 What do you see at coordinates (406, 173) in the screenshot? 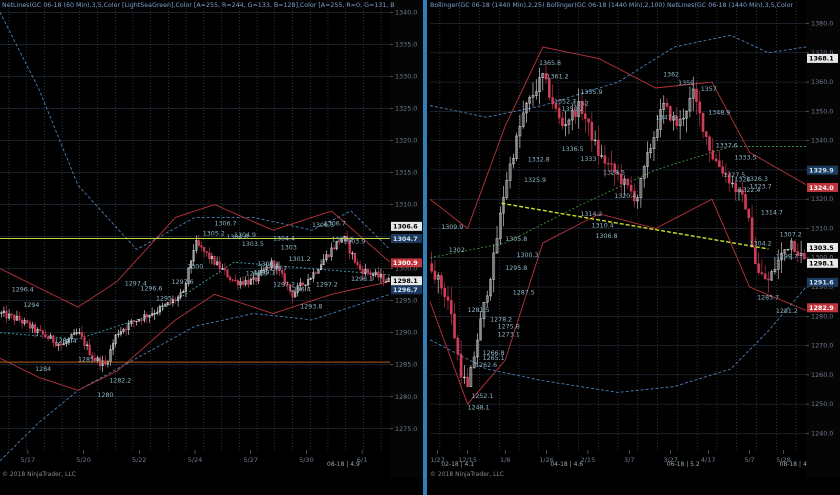
I see `y-tick-label: 1315.0` at bounding box center [406, 173].